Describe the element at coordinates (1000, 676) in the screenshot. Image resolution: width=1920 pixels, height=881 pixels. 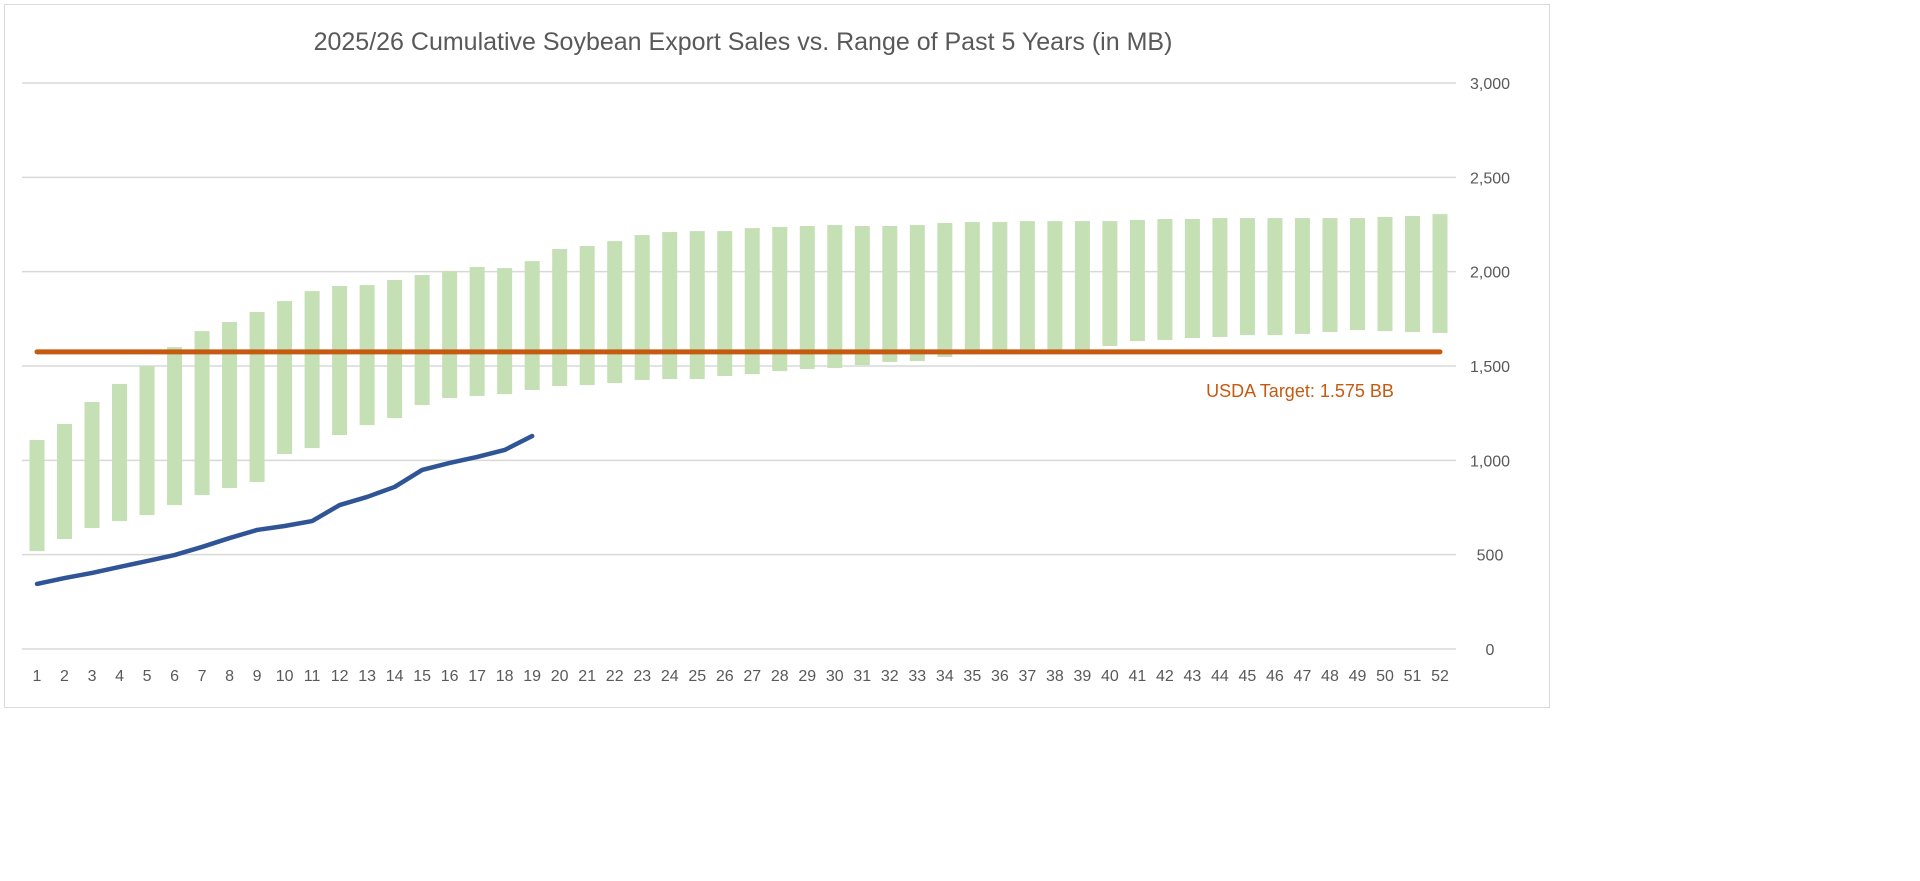
I see `x-tick-label: 36` at that location.